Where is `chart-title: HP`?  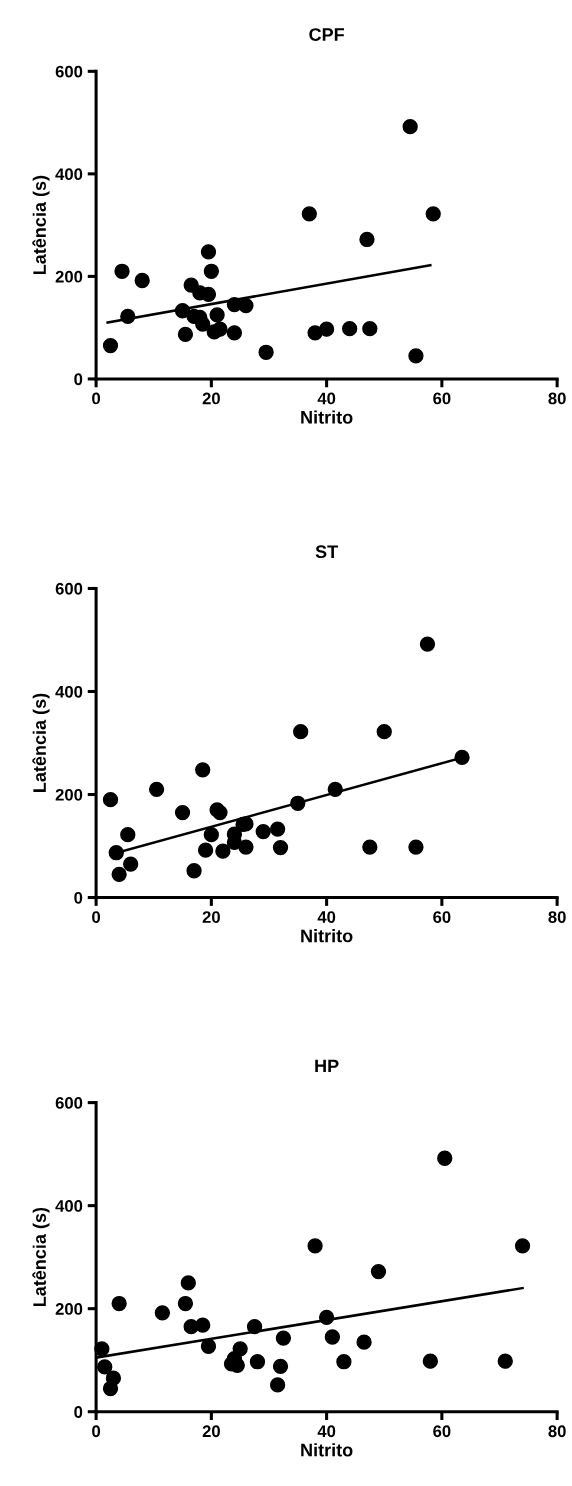 chart-title: HP is located at coordinates (327, 1066).